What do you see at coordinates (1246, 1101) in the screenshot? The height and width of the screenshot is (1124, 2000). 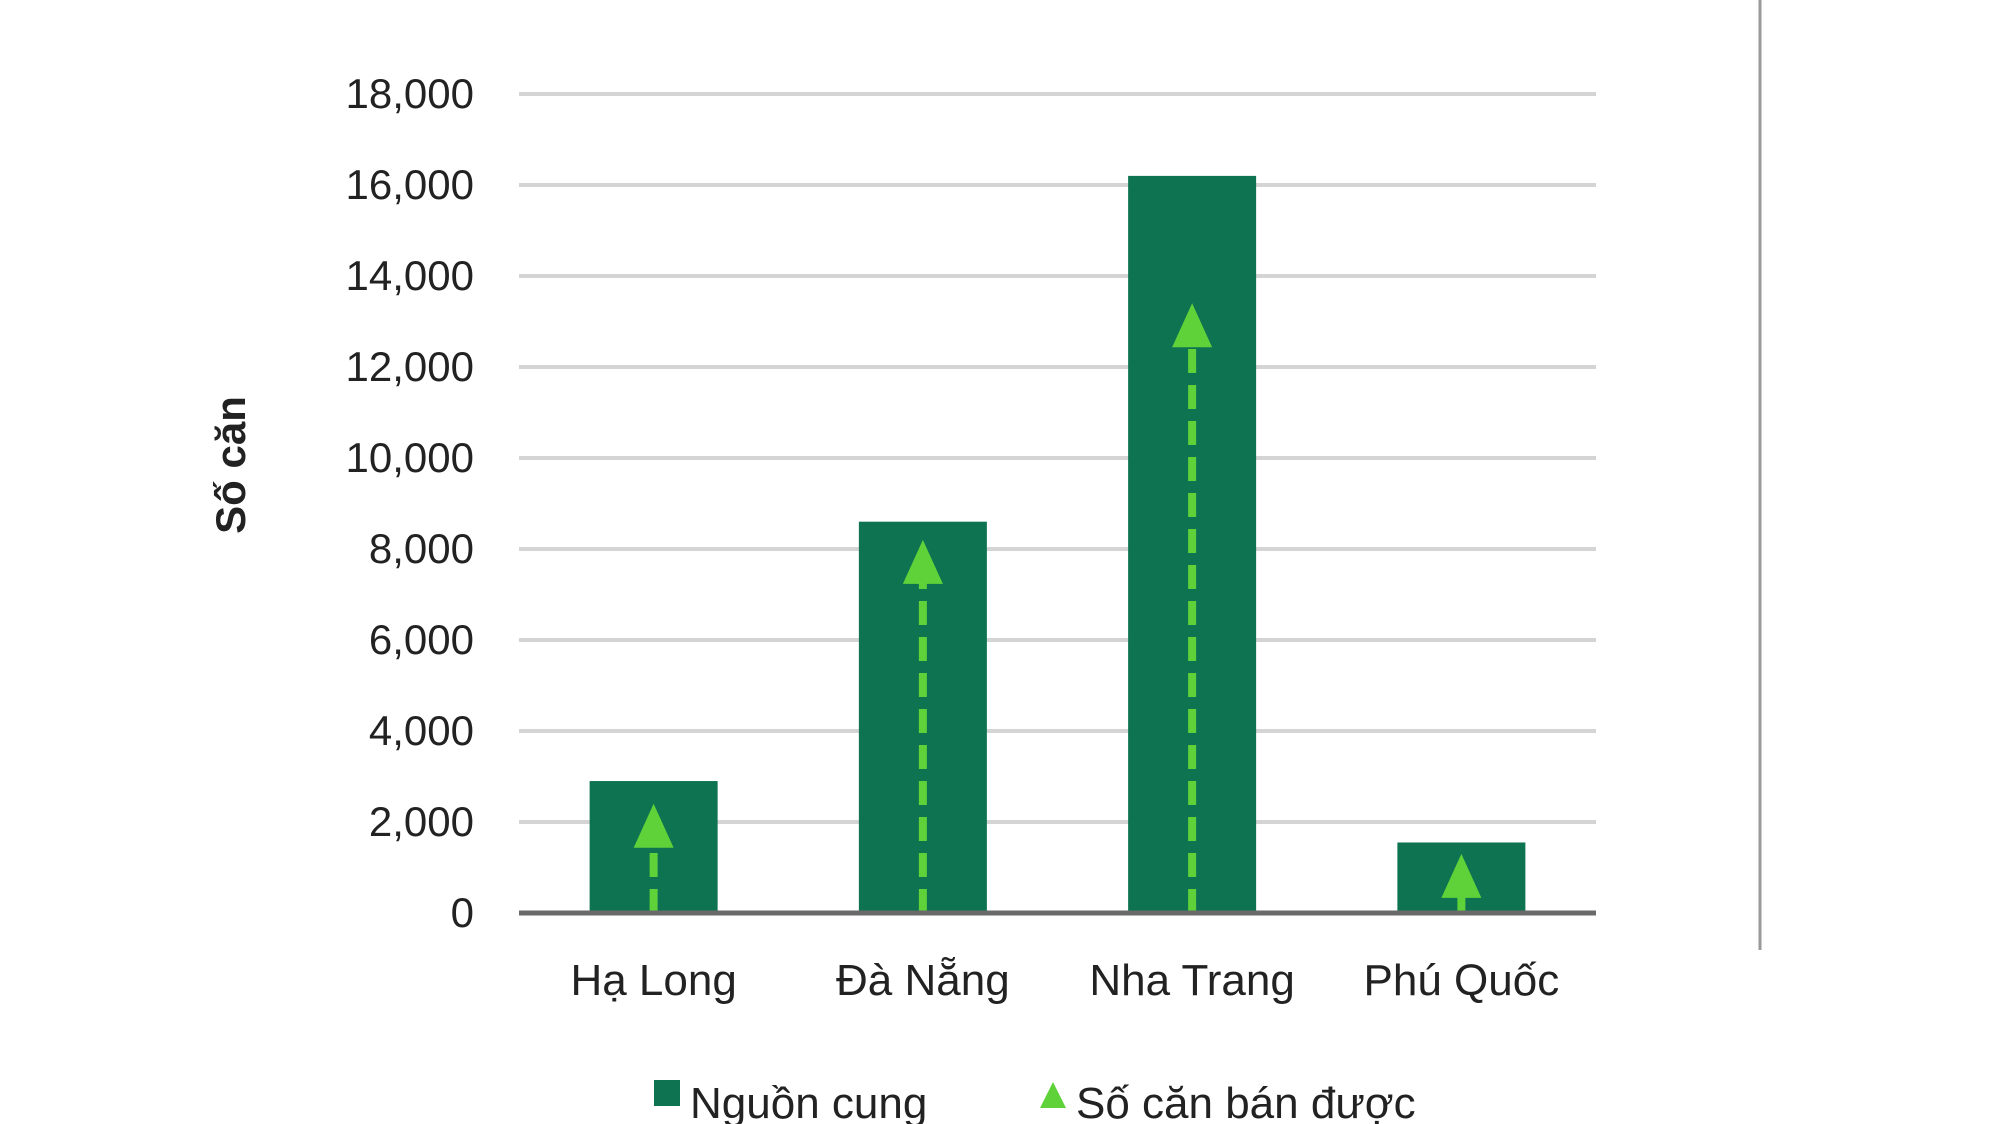 I see `legend-label-sold: Số căn bán được` at bounding box center [1246, 1101].